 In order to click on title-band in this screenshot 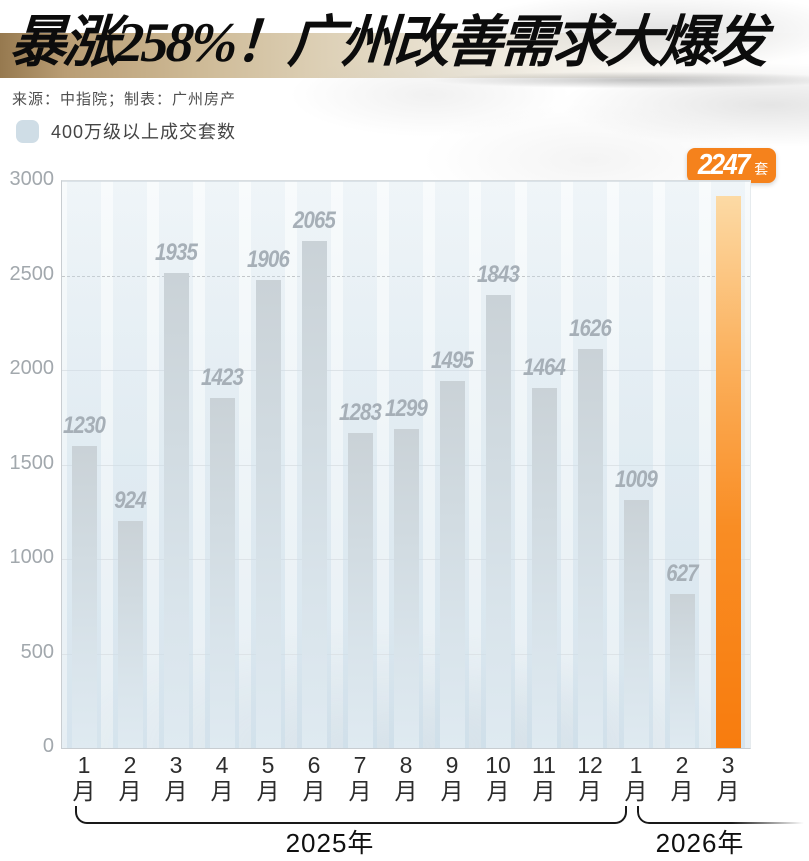, I will do `click(404, 55)`.